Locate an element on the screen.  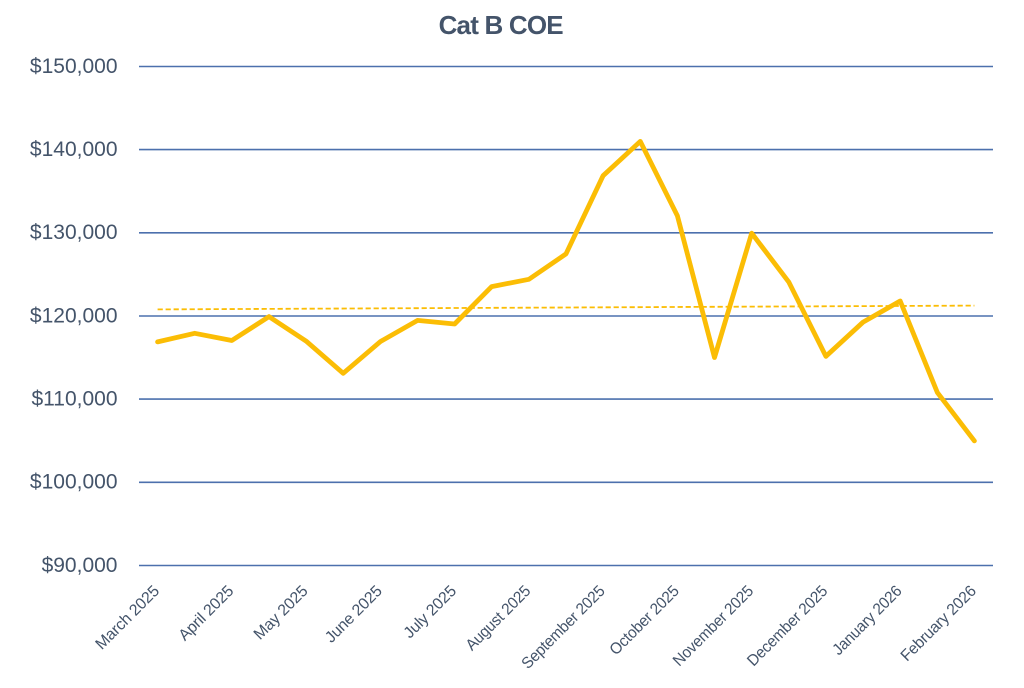
svg-text: $130,000 is located at coordinates (74, 232).